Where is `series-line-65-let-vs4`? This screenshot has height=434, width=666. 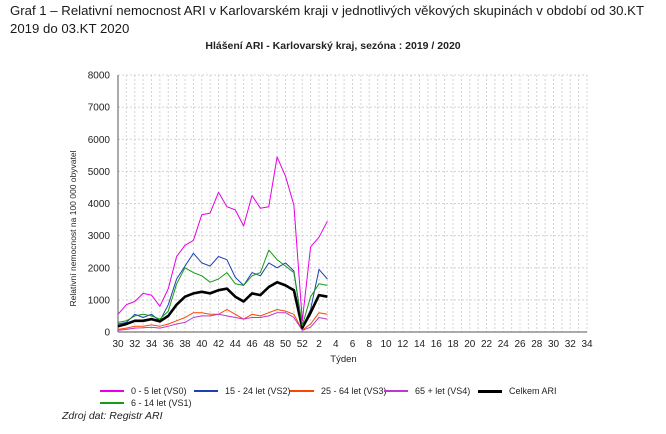 series-line-65-let-vs4 is located at coordinates (222, 321).